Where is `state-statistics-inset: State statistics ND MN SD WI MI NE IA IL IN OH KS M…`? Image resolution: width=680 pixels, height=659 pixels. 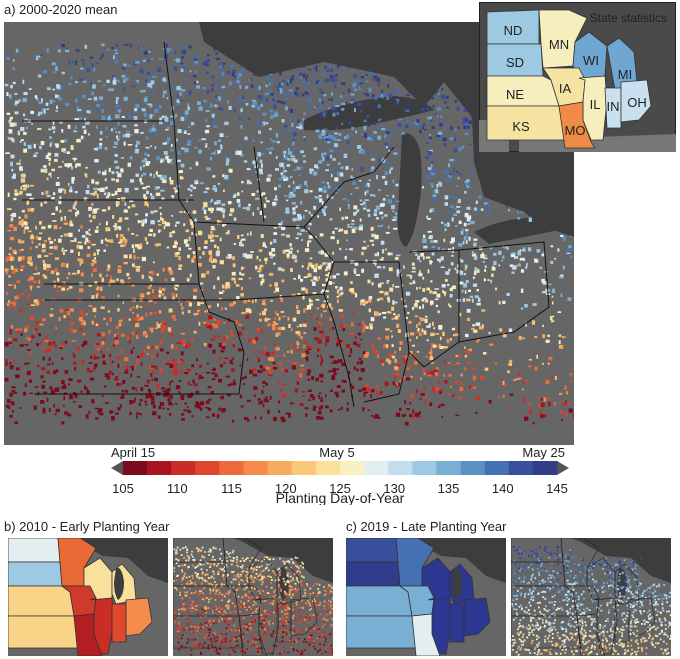 state-statistics-inset: State statistics ND MN SD WI MI NE IA IL IN OH KS M… is located at coordinates (577, 77).